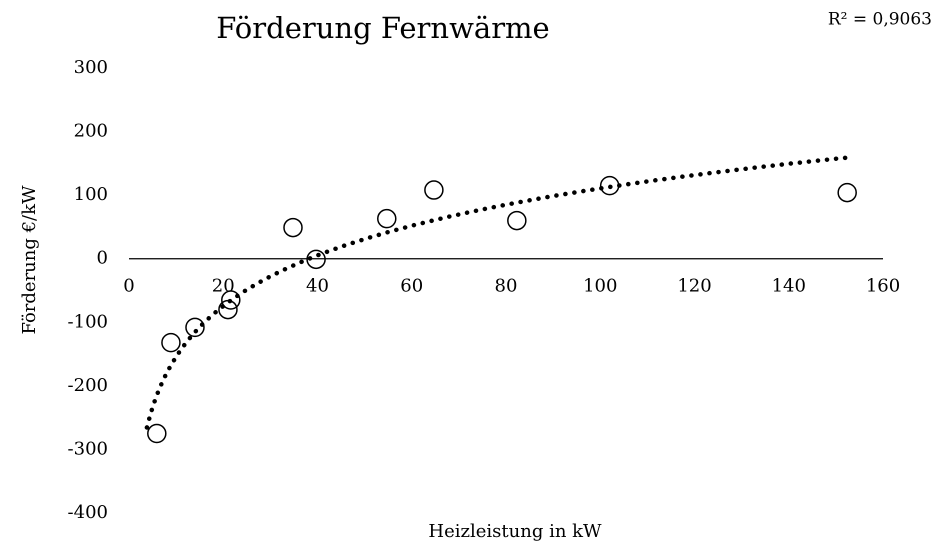 The image size is (947, 550). Describe the element at coordinates (883, 286) in the screenshot. I see `x-tick-label: 160` at that location.